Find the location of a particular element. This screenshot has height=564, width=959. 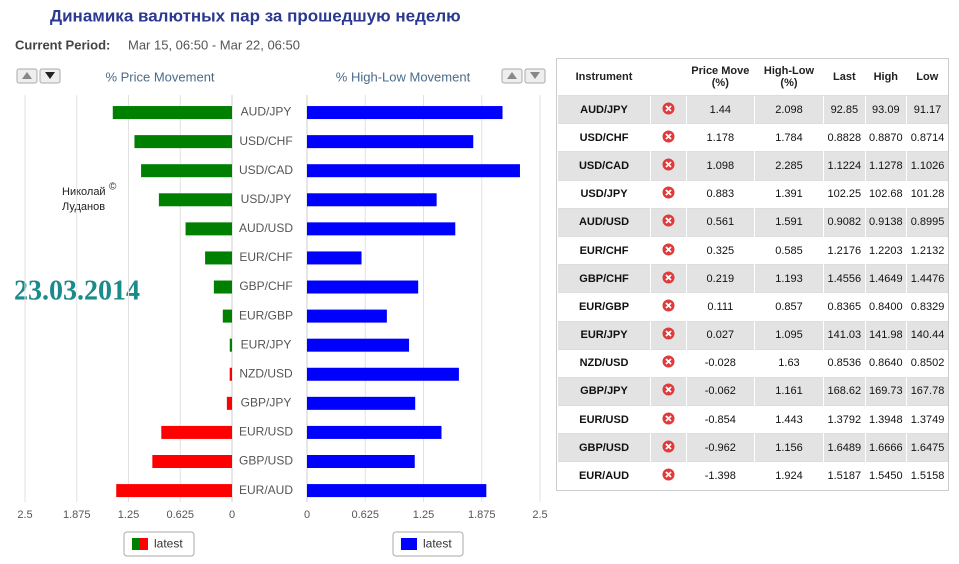

cell: 2.285 is located at coordinates (788, 166).